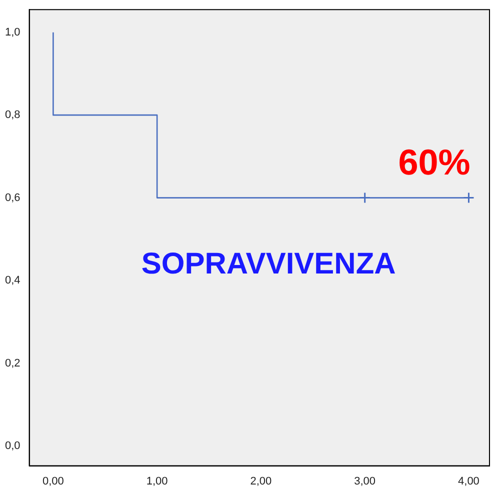 Image resolution: width=496 pixels, height=493 pixels. What do you see at coordinates (12, 363) in the screenshot?
I see `y-tick-label: 0,2` at bounding box center [12, 363].